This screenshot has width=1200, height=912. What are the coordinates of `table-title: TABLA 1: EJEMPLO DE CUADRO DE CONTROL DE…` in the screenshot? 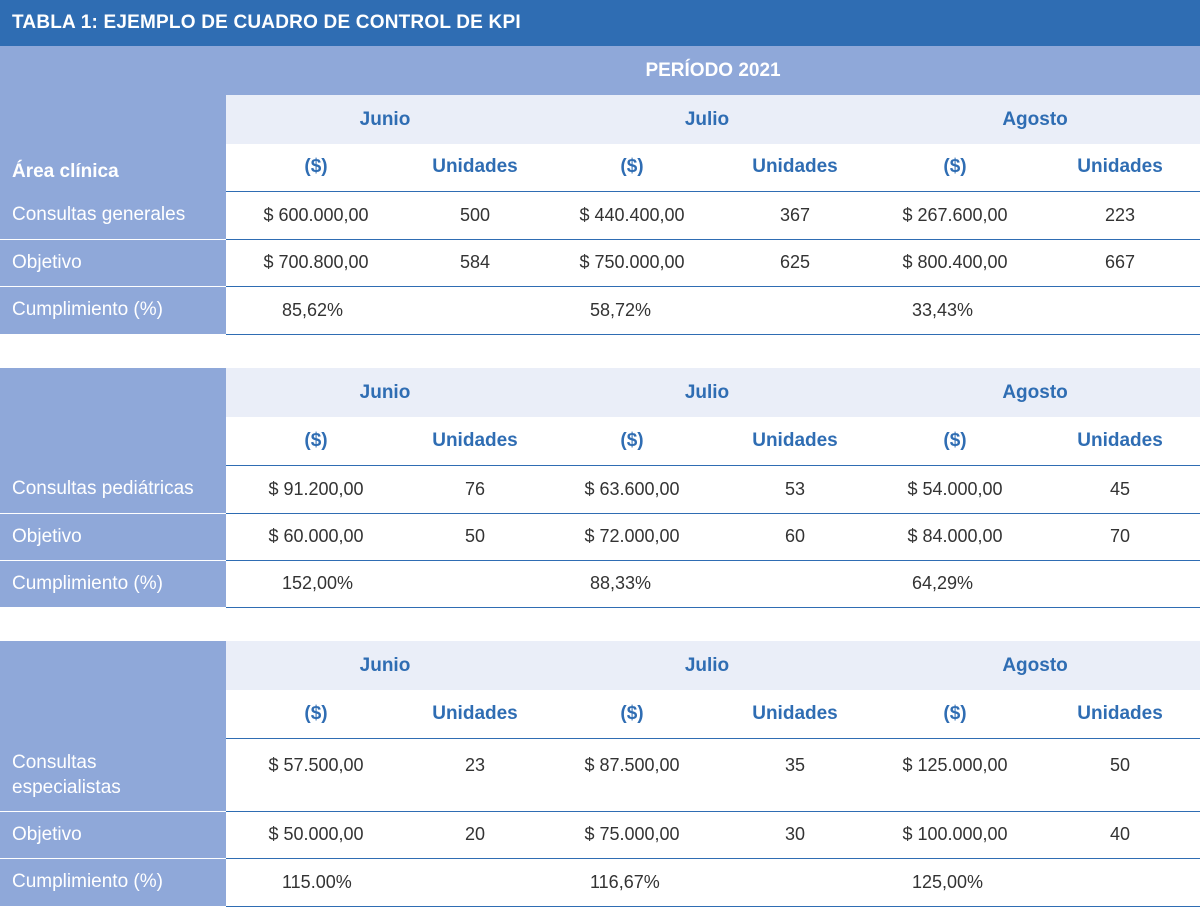 It's located at (600, 23).